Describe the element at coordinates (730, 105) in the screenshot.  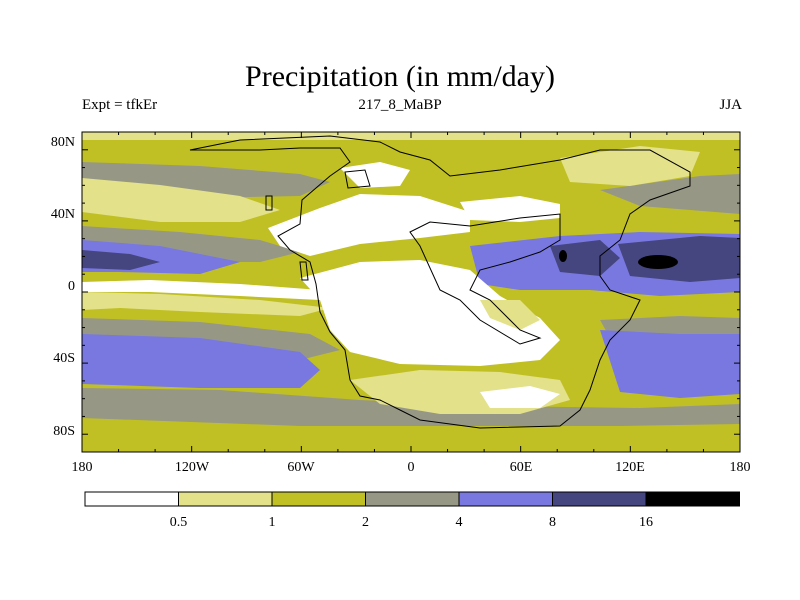
I see `season-label: JJA` at that location.